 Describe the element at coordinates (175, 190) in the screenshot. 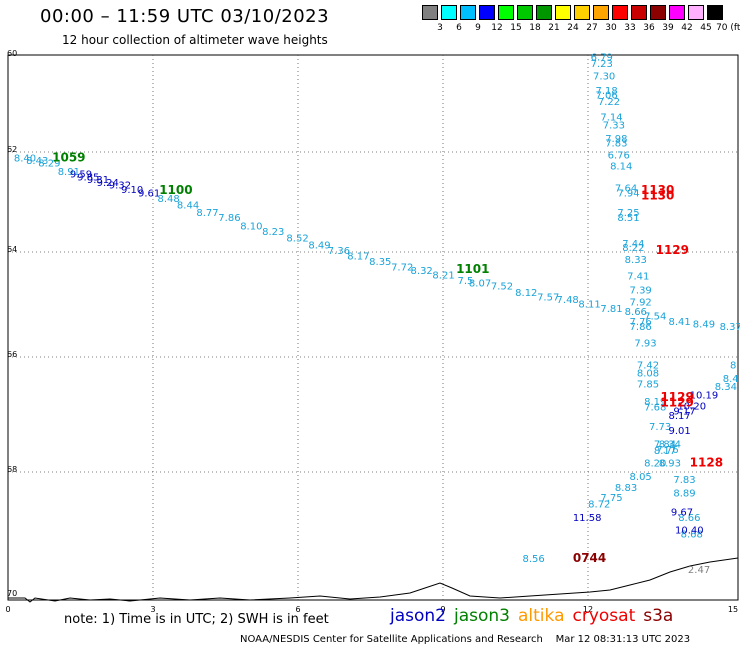

I see `pass-time-label: 1100` at that location.